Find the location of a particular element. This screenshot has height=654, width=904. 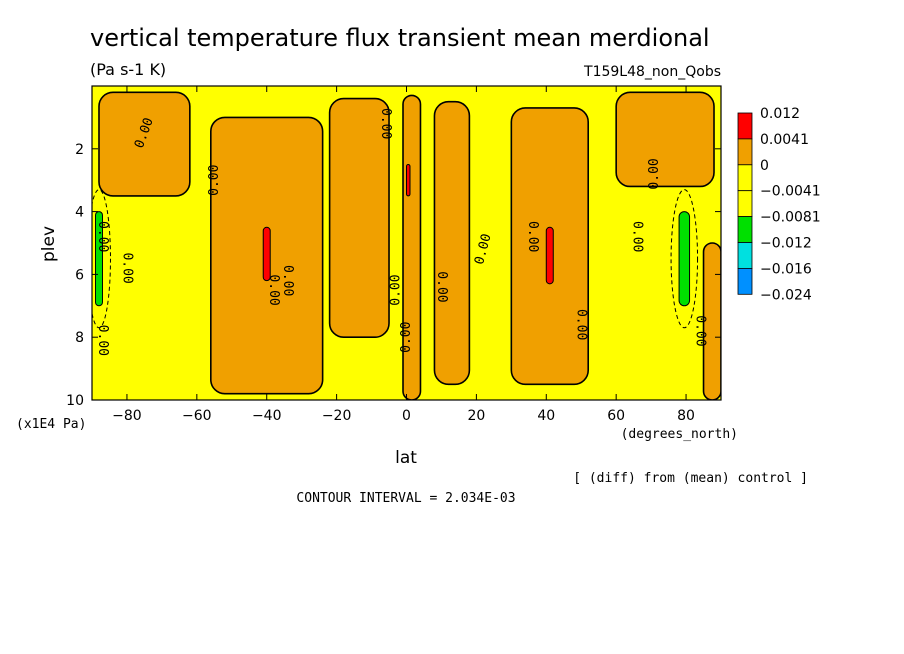

colorbar-label: −0.0081 is located at coordinates (790, 218).